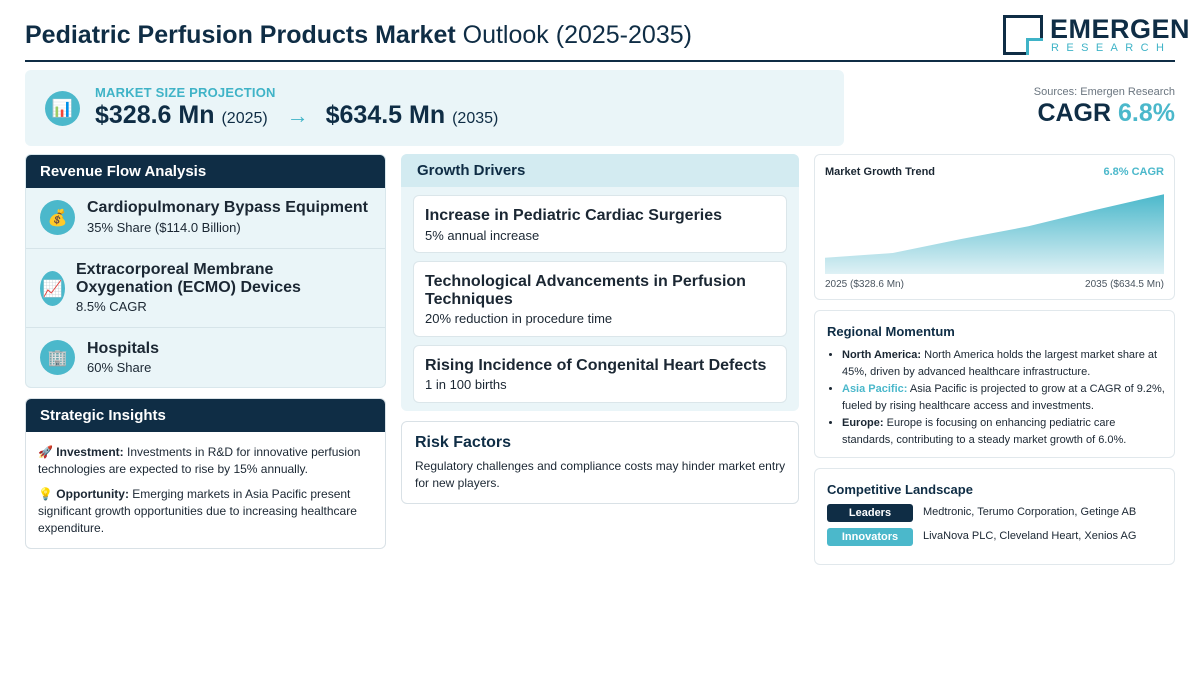 The image size is (1200, 700). Describe the element at coordinates (900, 489) in the screenshot. I see `competitive-landscape-title: Competitive Landscape` at that location.